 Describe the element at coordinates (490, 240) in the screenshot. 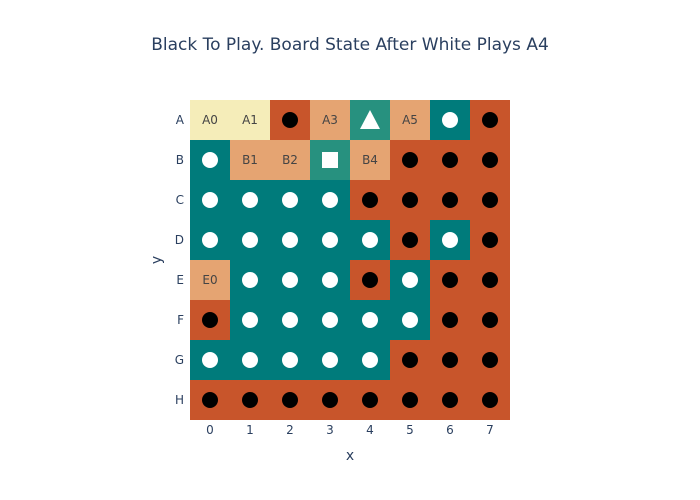

I see `black-stone-d7` at that location.